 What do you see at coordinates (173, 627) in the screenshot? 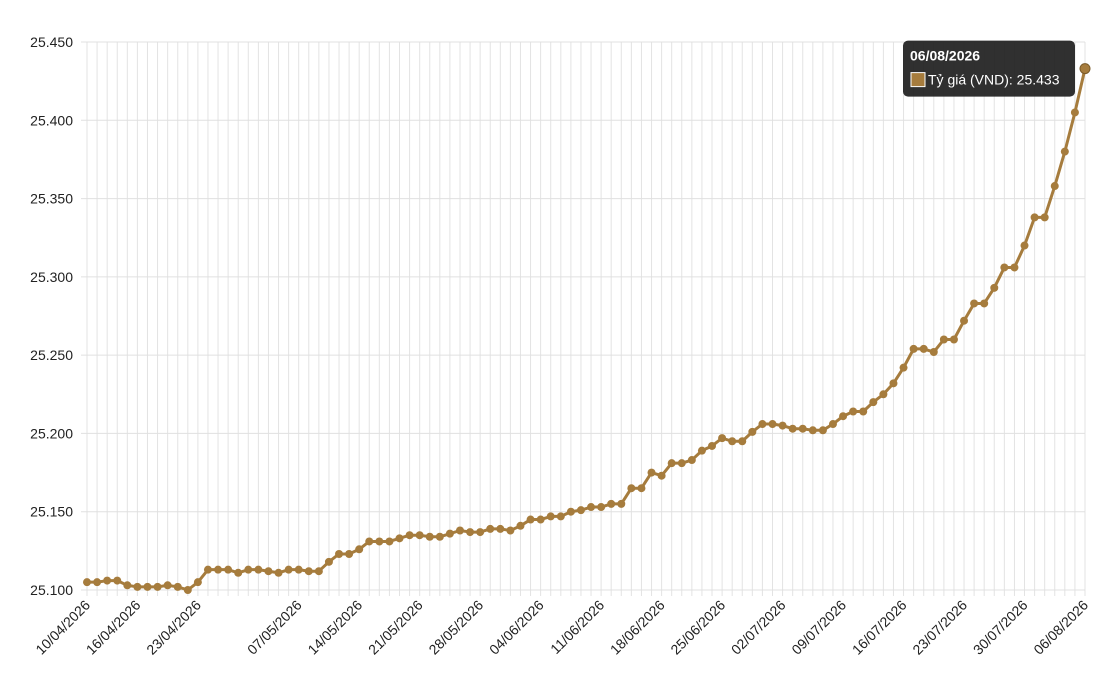
I see `x-tick-label: 23/04/2026` at bounding box center [173, 627].